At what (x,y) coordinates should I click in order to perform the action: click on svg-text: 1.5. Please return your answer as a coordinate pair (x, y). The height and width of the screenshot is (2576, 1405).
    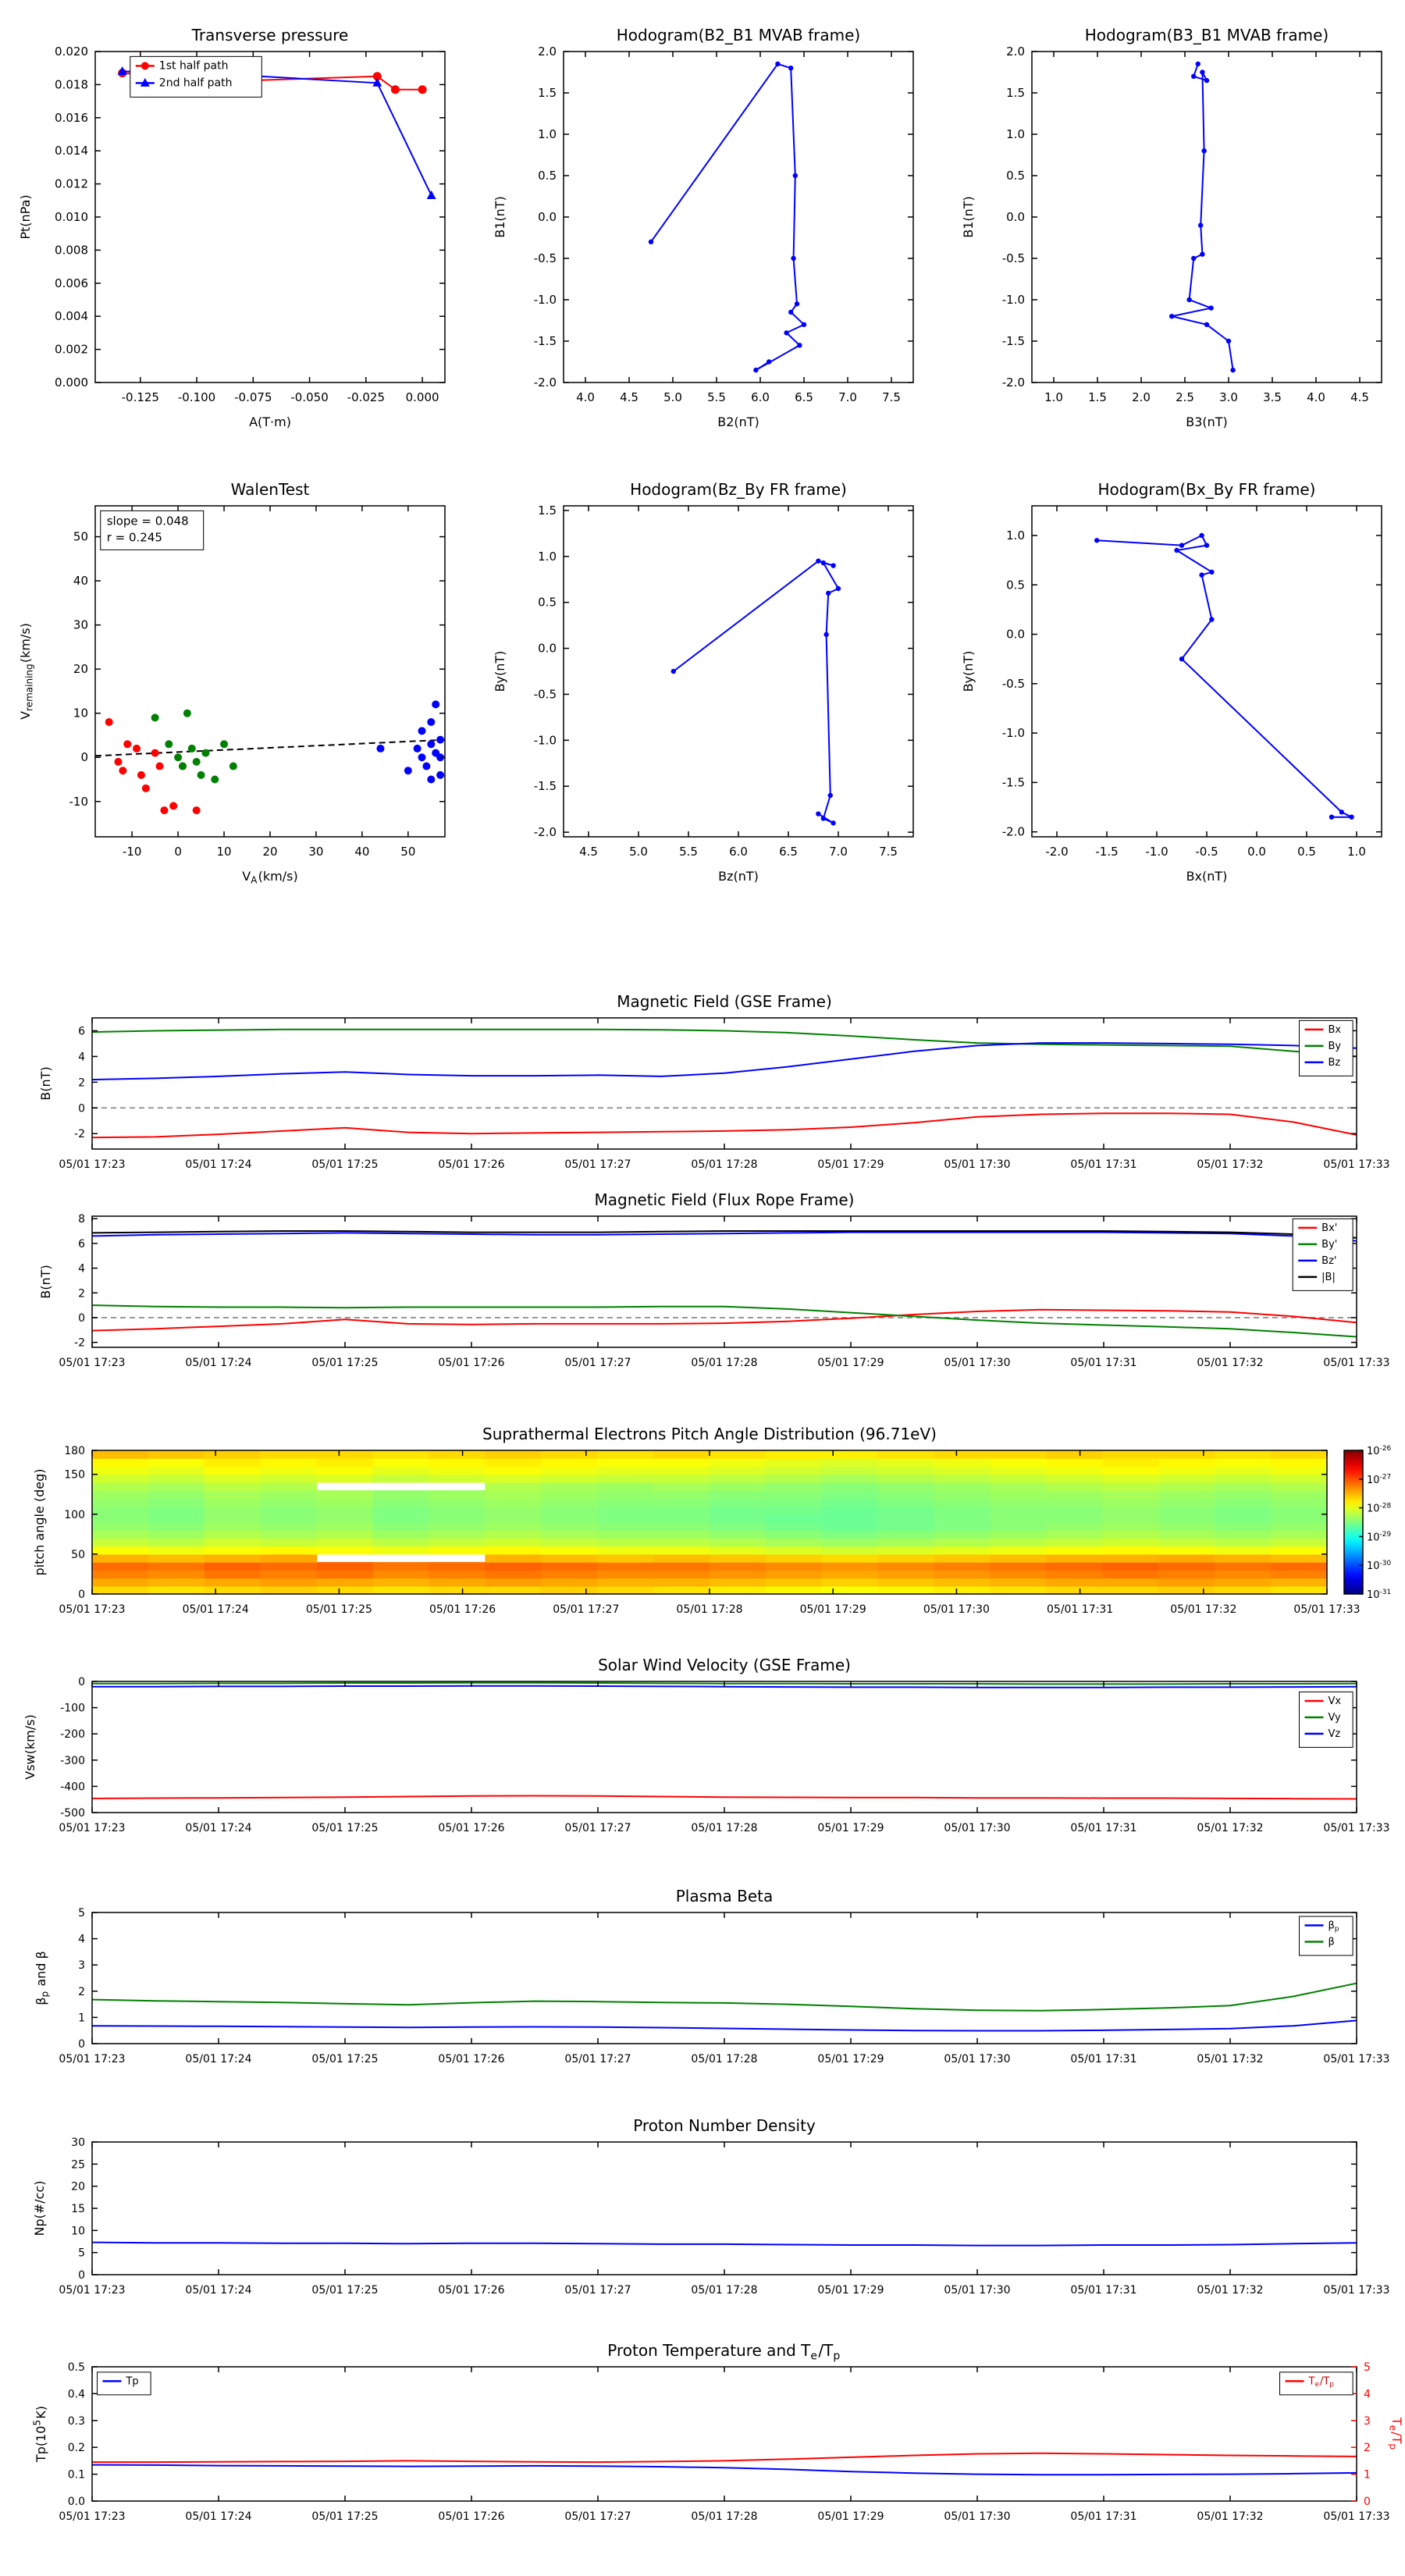
    Looking at the image, I should click on (547, 510).